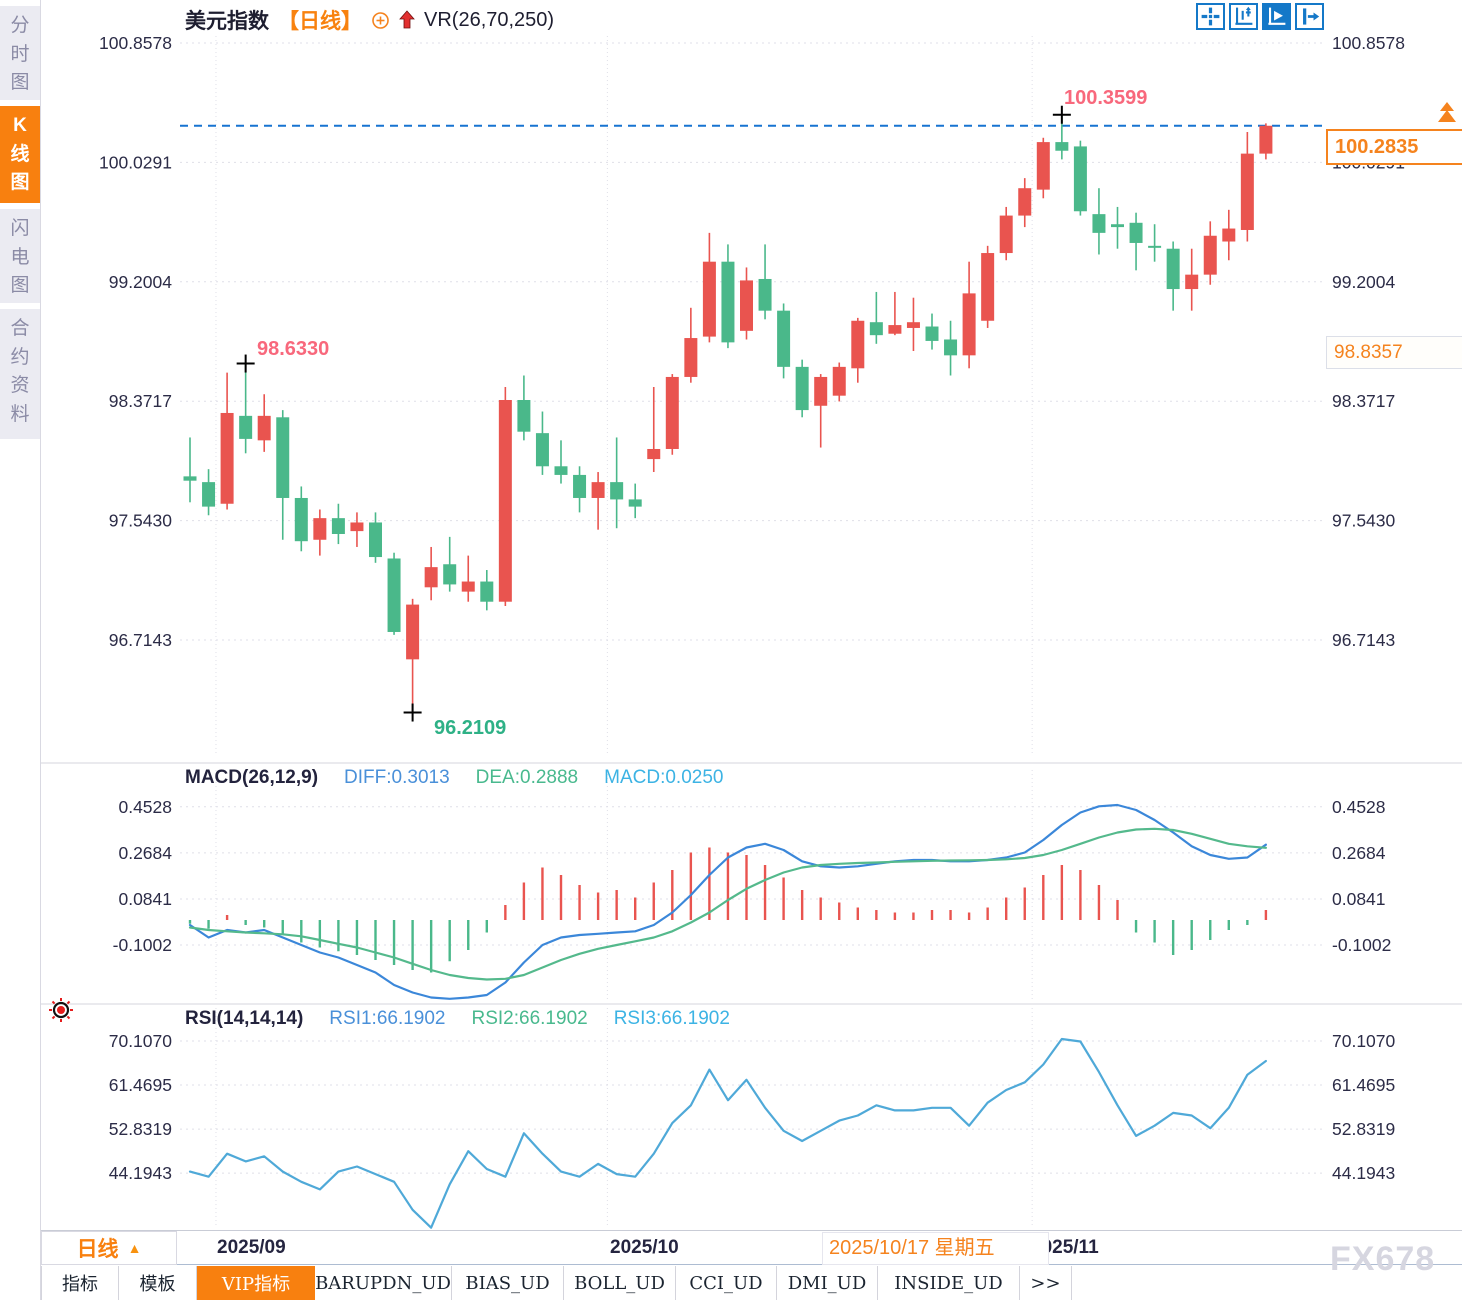 The width and height of the screenshot is (1462, 1300). Describe the element at coordinates (387, 1018) in the screenshot. I see `rsi1-value: RSI1:66.1902` at that location.